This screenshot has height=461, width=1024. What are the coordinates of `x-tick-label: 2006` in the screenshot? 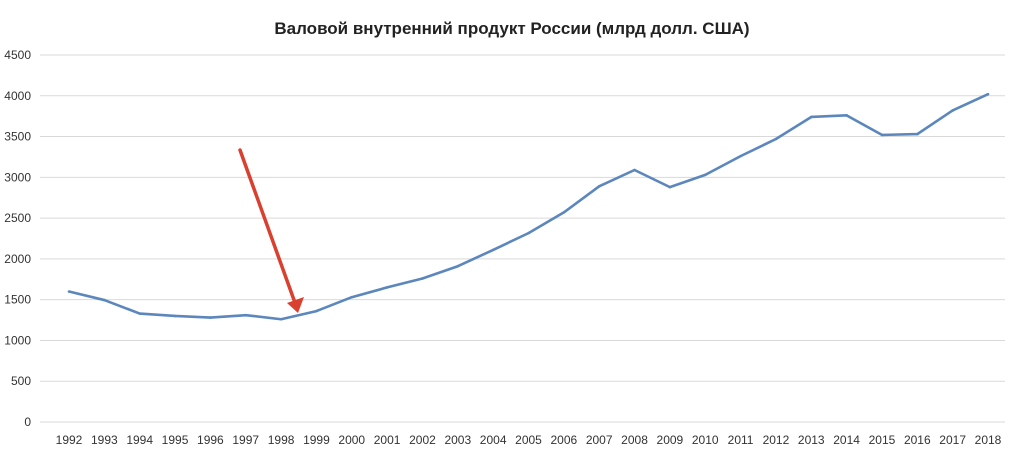 It's located at (563, 440).